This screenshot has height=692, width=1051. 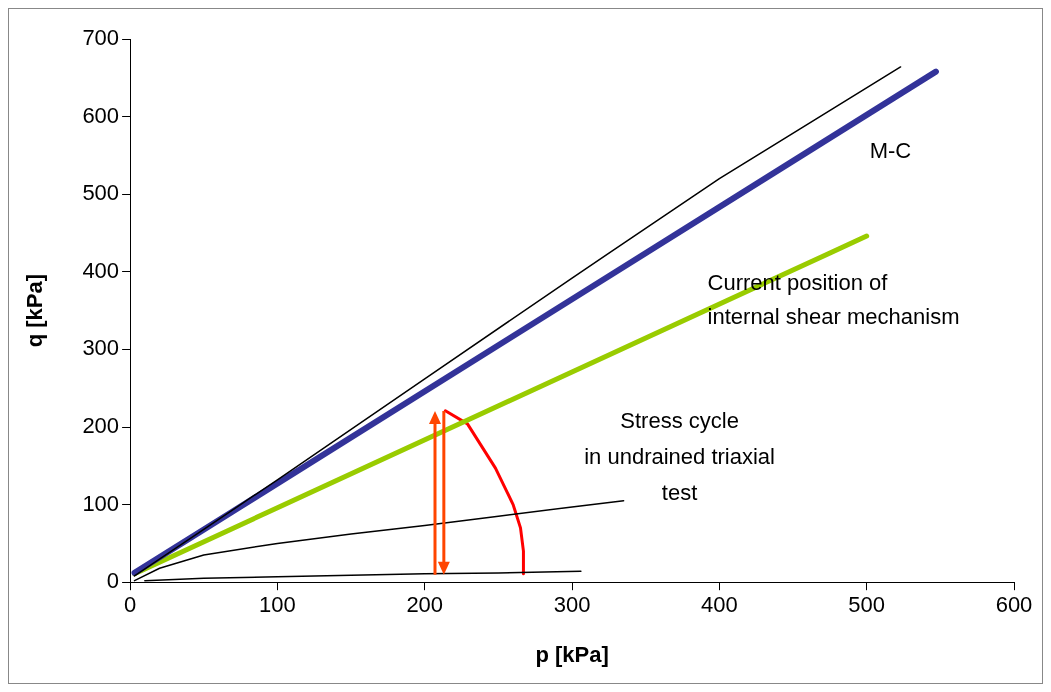 I want to click on y-axis-title: q [kPa], so click(x=35, y=310).